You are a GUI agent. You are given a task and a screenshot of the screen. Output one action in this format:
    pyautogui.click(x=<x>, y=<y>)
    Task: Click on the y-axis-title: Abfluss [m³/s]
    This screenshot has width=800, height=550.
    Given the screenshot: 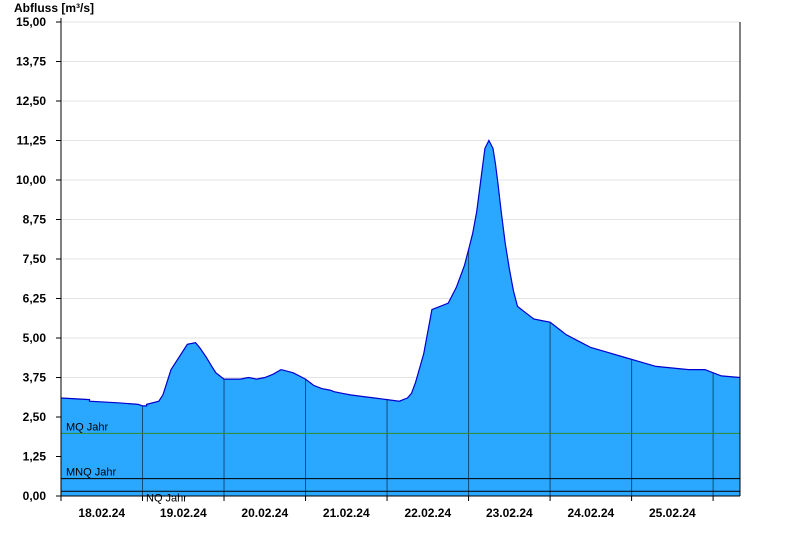 What is the action you would take?
    pyautogui.click(x=54, y=8)
    